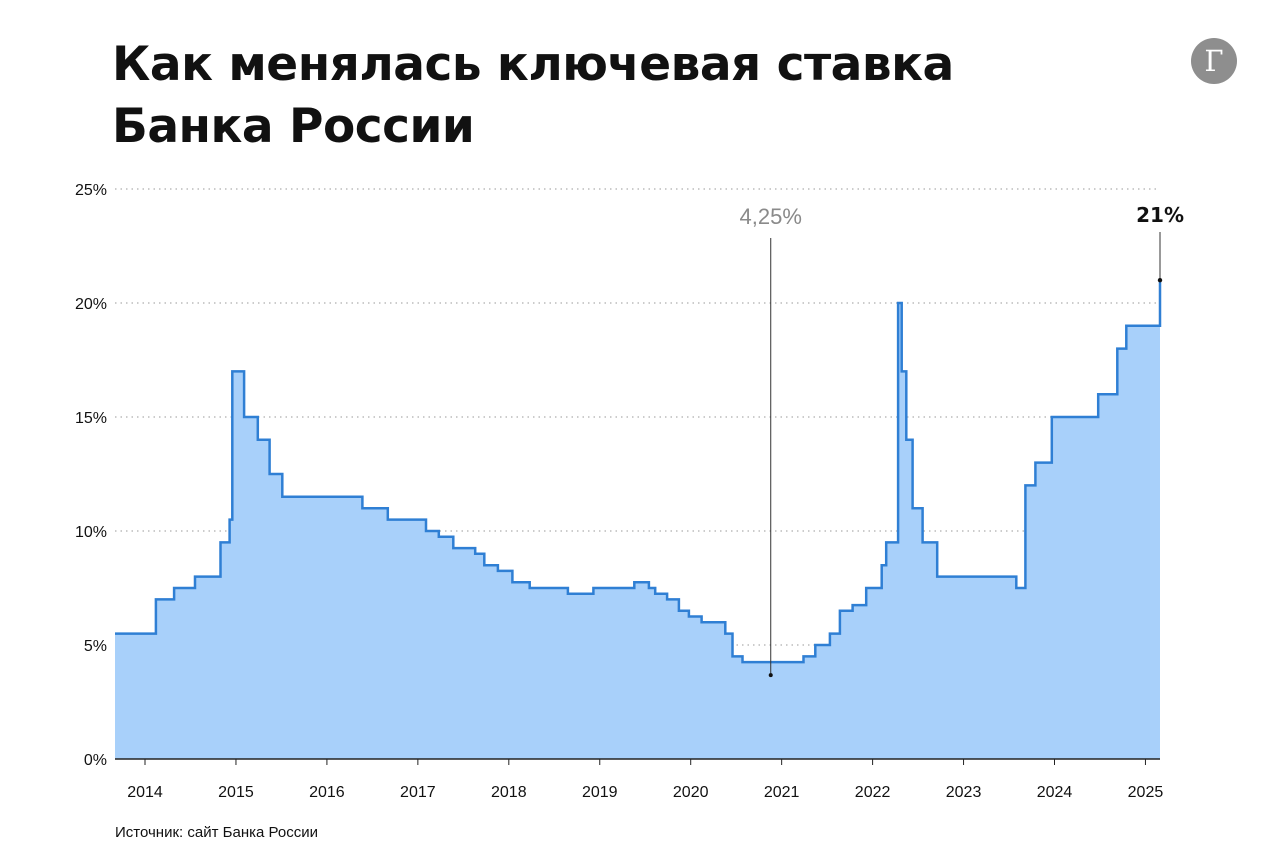  I want to click on y-tick-label-1: 5%, so click(95, 646).